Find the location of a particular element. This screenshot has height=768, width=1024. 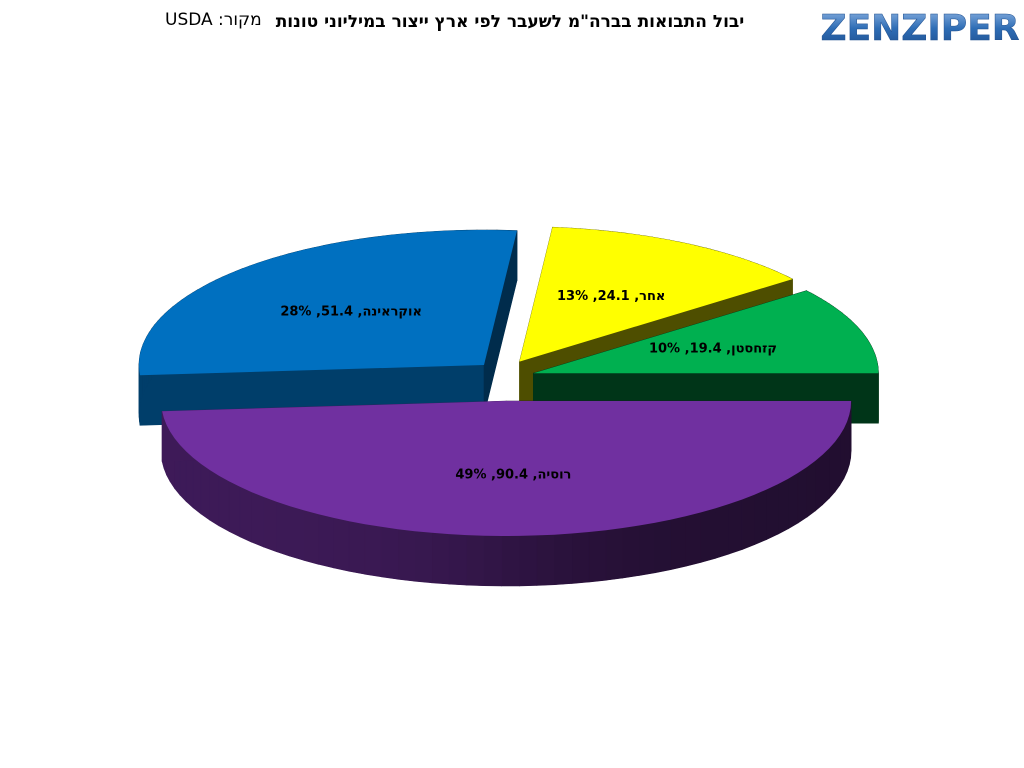

data-label: קזחסטן, 19.4, 10% is located at coordinates (713, 349).